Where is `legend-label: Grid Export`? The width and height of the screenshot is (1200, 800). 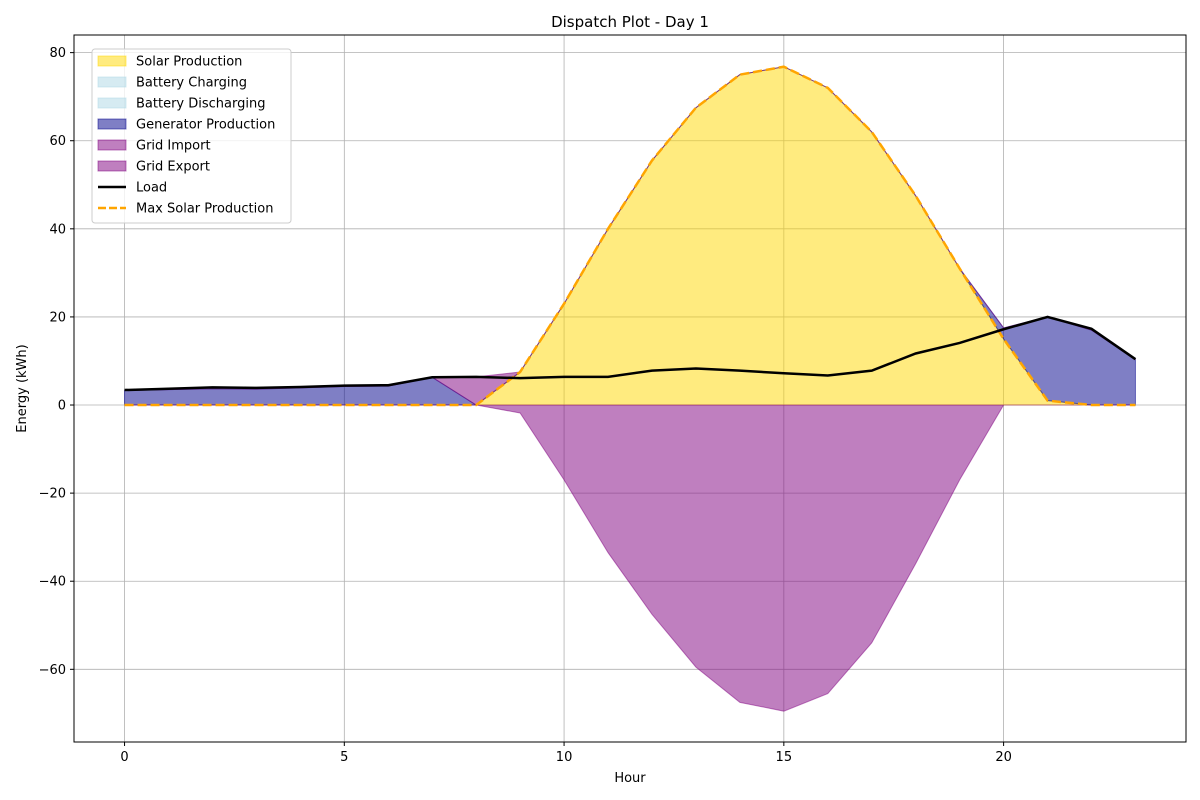 legend-label: Grid Export is located at coordinates (173, 167).